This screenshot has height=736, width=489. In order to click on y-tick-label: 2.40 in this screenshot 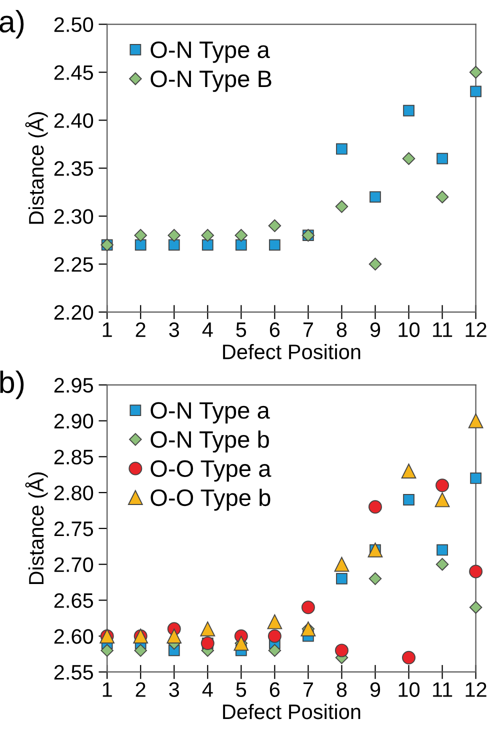, I will do `click(74, 120)`.